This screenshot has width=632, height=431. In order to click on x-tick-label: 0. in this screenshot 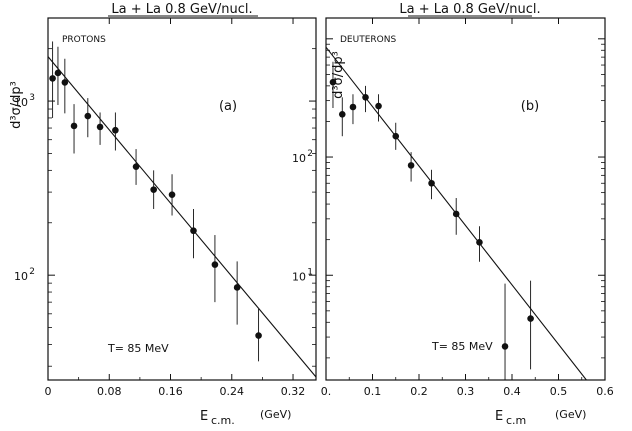, I will do `click(326, 391)`.